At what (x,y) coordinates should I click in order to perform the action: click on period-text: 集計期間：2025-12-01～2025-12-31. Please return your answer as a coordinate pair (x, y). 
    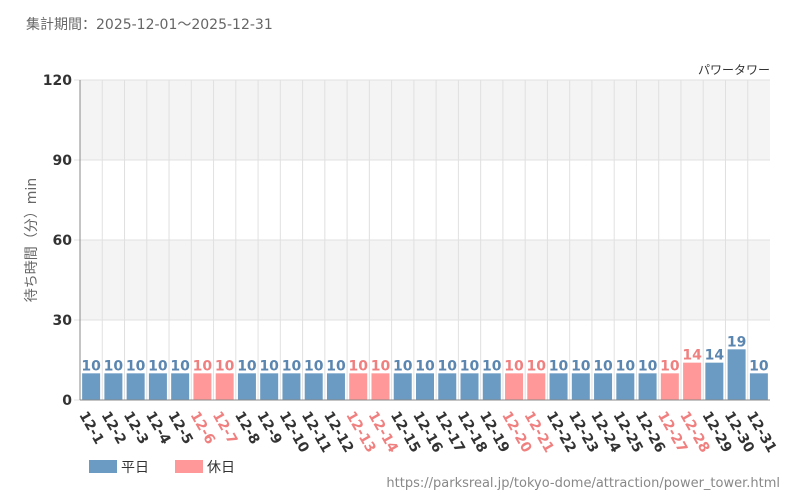
    Looking at the image, I should click on (149, 24).